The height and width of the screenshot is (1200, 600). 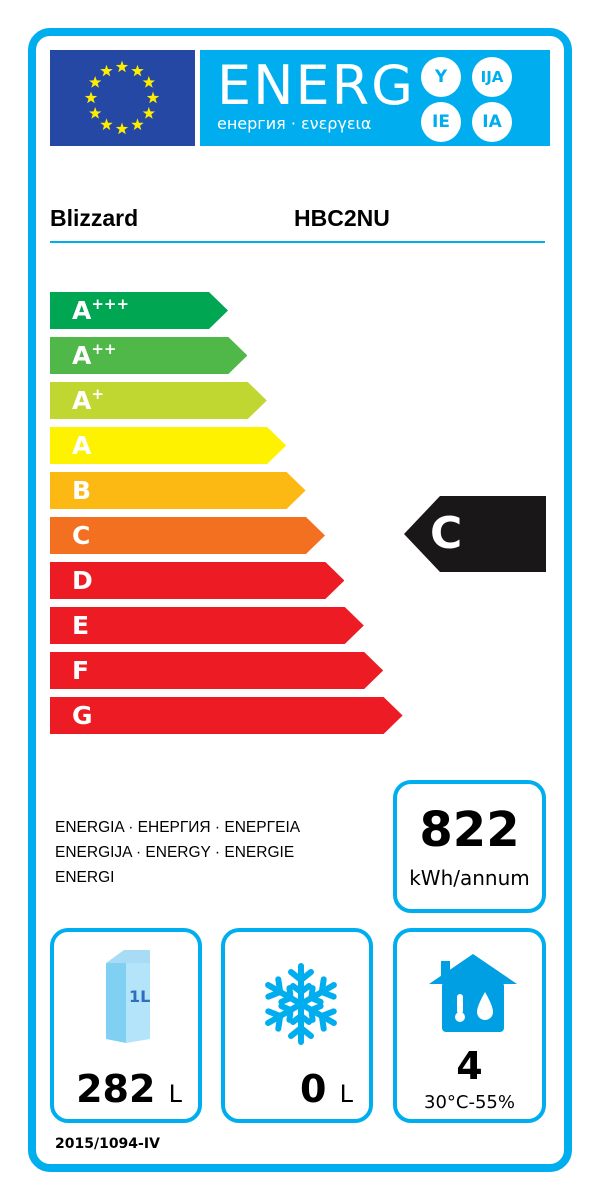 What do you see at coordinates (139, 310) in the screenshot?
I see `energy-class-bar: A+++` at bounding box center [139, 310].